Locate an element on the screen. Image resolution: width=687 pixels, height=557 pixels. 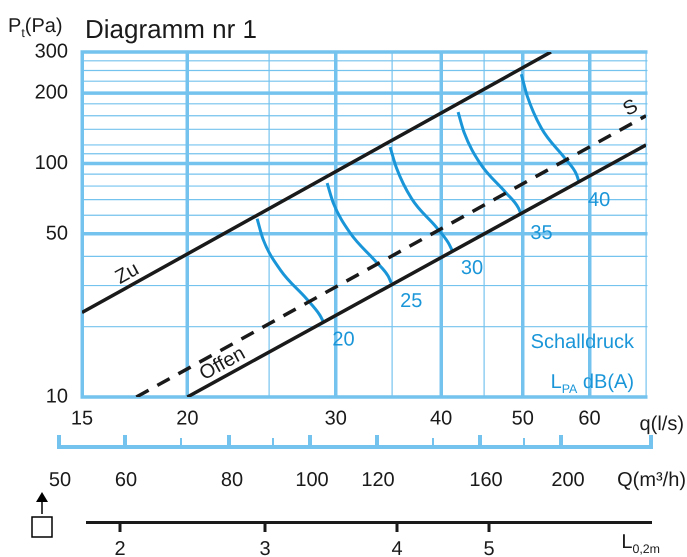
x-tick-label: 15 is located at coordinates (82, 419).